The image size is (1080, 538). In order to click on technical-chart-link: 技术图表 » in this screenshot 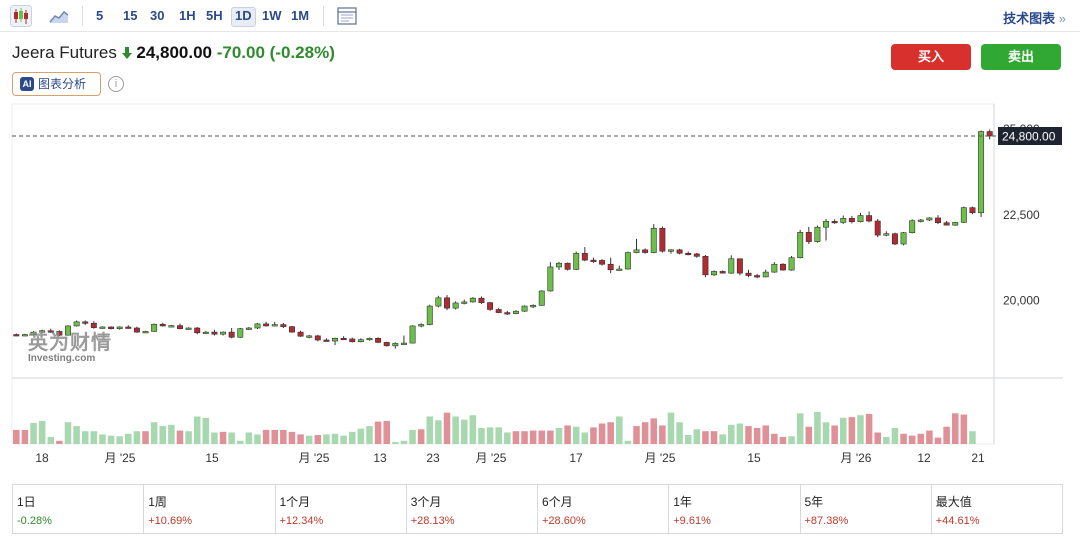, I will do `click(1034, 17)`.